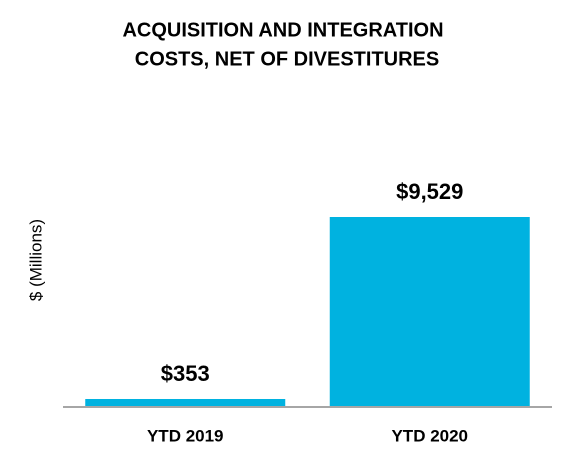  What do you see at coordinates (185, 435) in the screenshot?
I see `x-tick-label: YTD 2019` at bounding box center [185, 435].